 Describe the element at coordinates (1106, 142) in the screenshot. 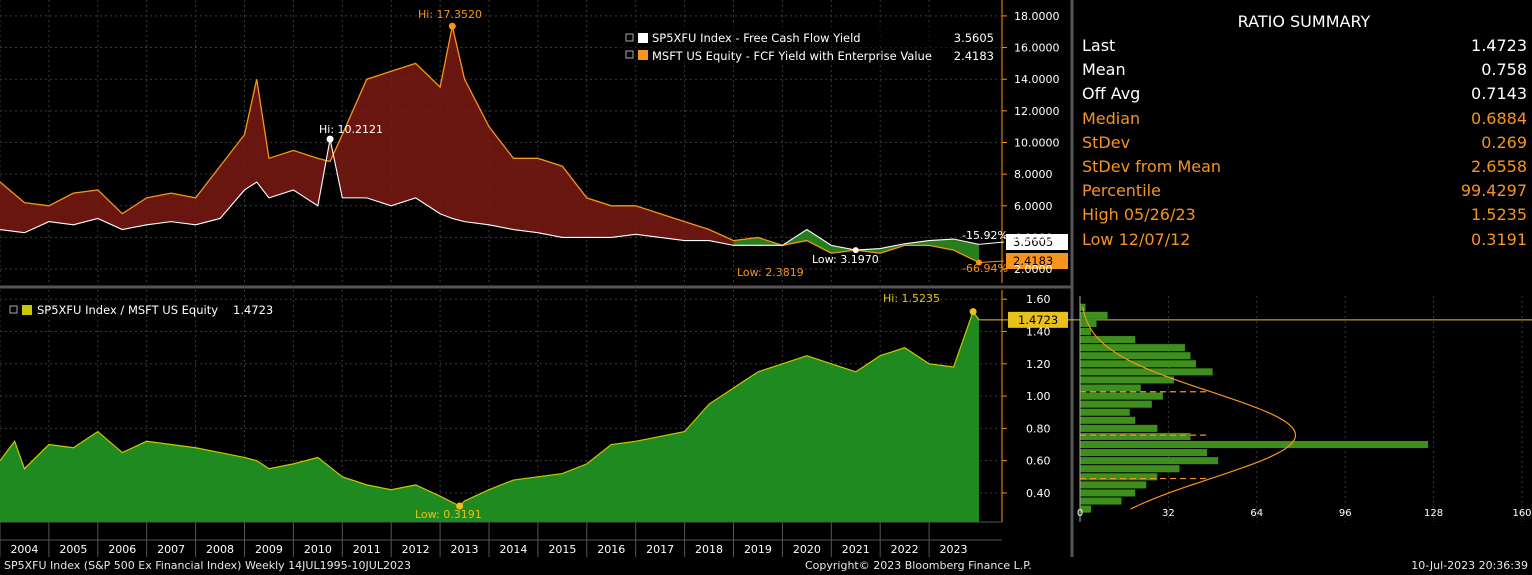

I see `summary-row-label: StDev` at that location.